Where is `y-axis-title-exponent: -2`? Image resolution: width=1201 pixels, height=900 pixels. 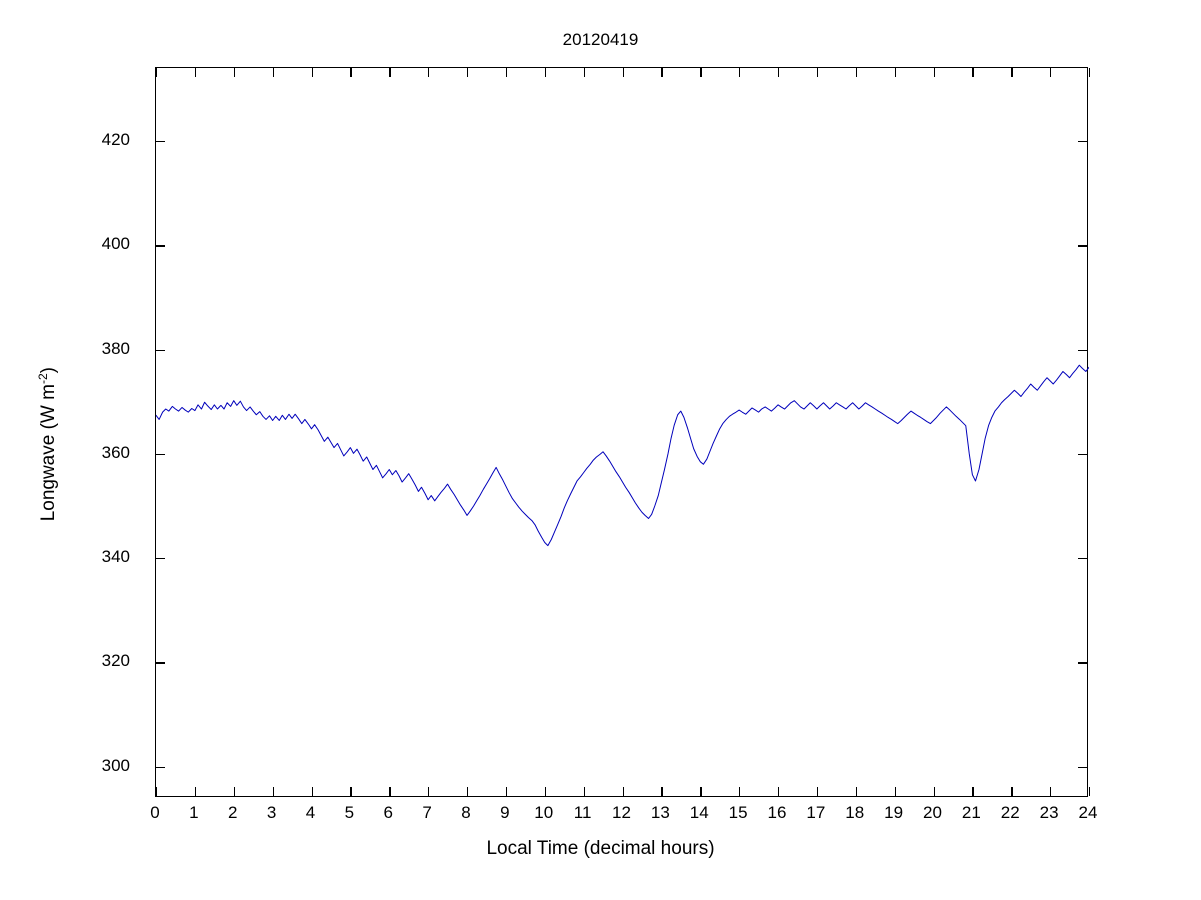
y-axis-title-exponent: -2 is located at coordinates (42, 379).